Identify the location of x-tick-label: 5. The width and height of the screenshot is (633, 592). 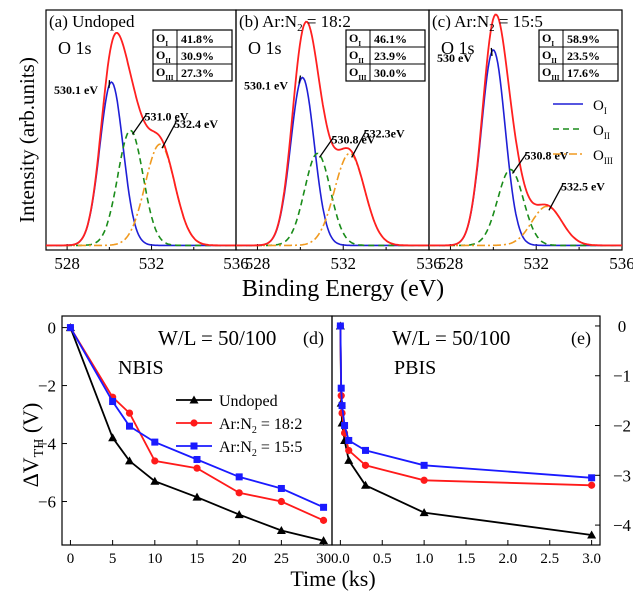
(113, 559).